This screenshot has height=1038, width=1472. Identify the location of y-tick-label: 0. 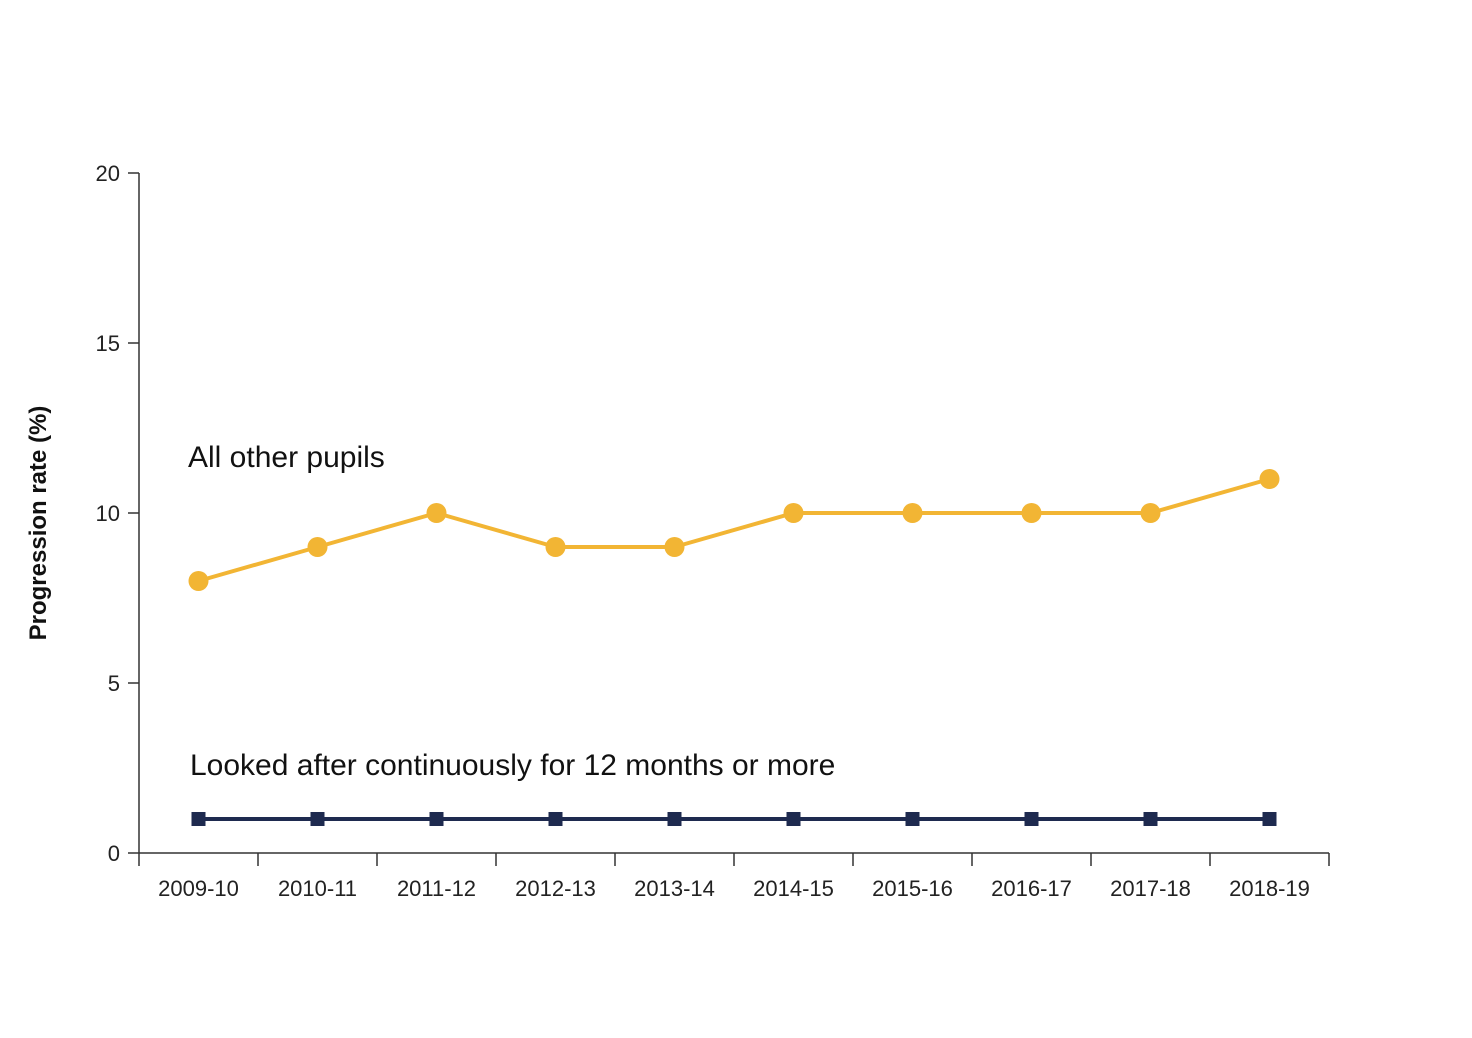
(114, 853).